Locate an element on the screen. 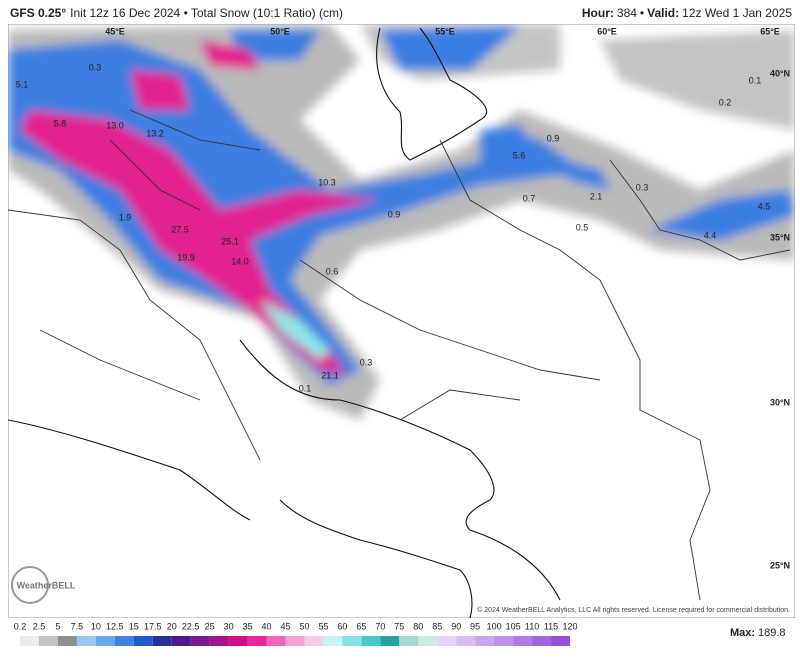 This screenshot has width=800, height=662. snow-amount-label: 1.9 is located at coordinates (125, 217).